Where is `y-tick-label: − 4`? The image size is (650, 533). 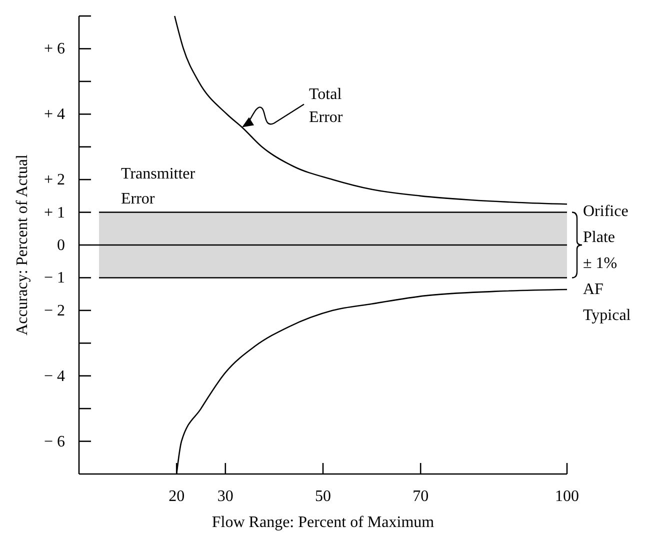 y-tick-label: − 4 is located at coordinates (54, 376).